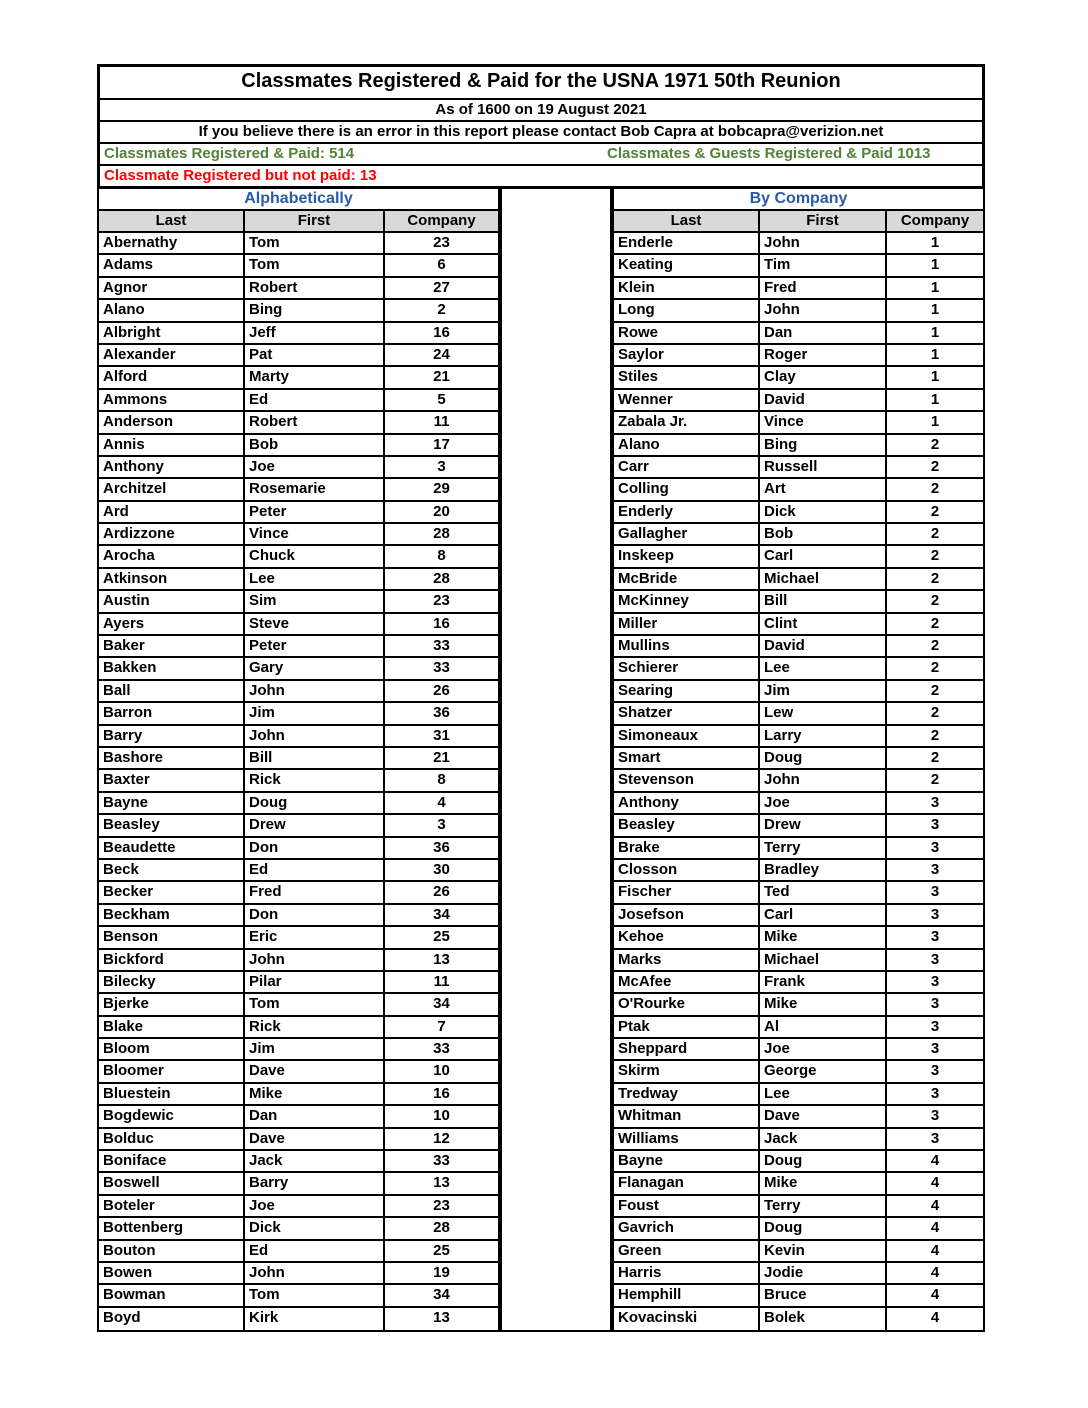 The height and width of the screenshot is (1408, 1088). Describe the element at coordinates (687, 1184) in the screenshot. I see `last-name-cell: Flanagan` at that location.